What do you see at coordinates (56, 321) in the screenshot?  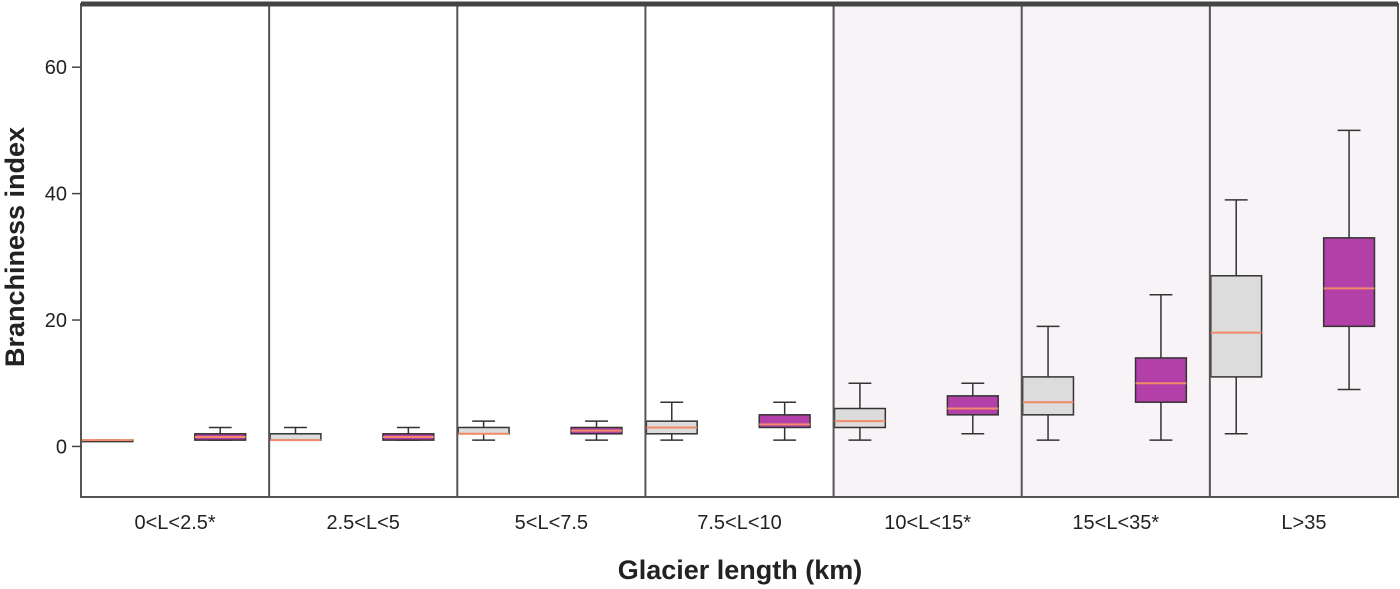 I see `y-tick-label: 20` at bounding box center [56, 321].